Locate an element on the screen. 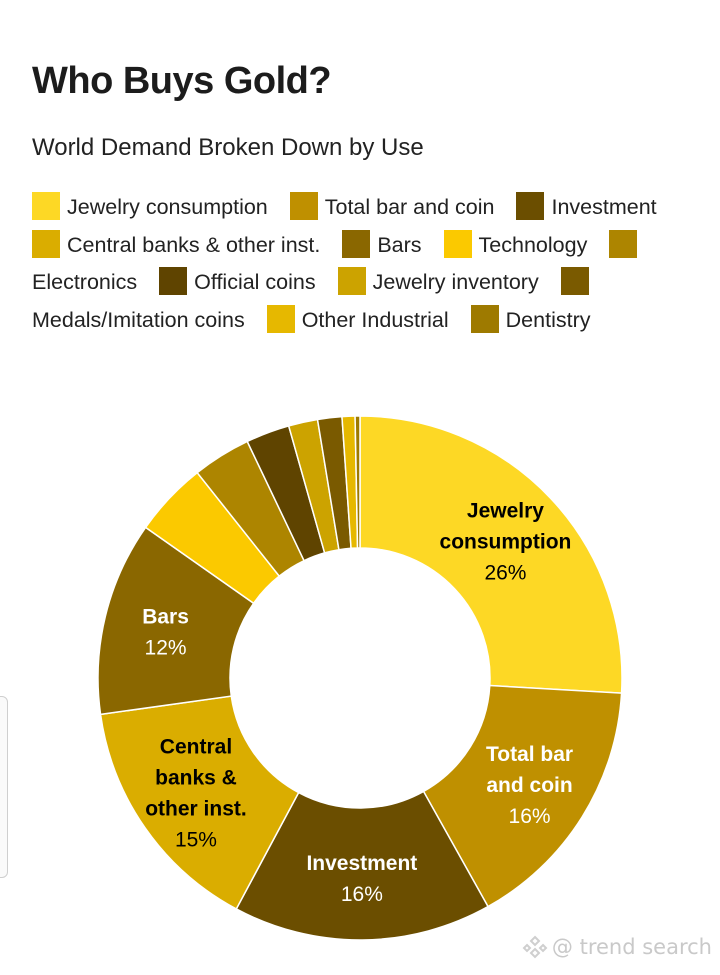  legend-item: Jewelry consumption is located at coordinates (150, 206).